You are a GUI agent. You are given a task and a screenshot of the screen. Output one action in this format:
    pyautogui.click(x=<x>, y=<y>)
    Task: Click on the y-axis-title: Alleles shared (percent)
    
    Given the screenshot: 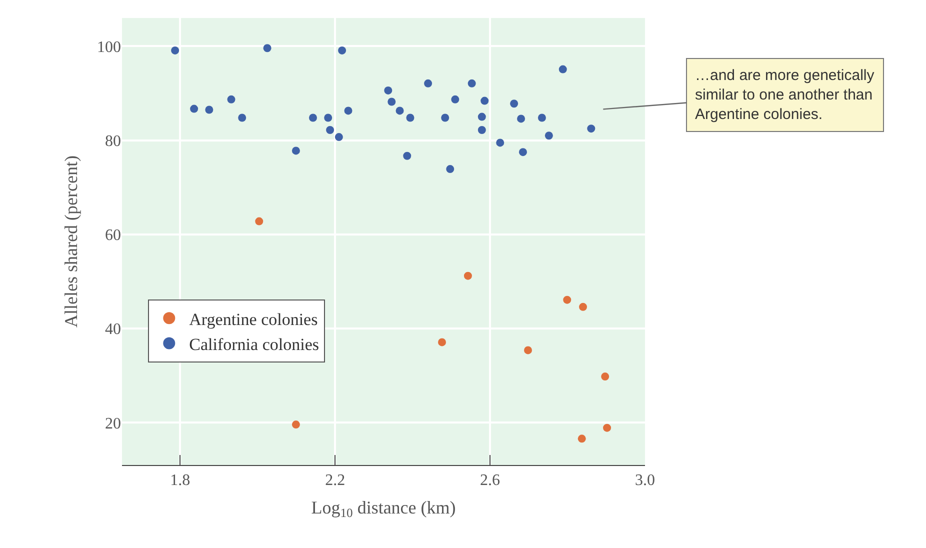 What is the action you would take?
    pyautogui.click(x=71, y=242)
    